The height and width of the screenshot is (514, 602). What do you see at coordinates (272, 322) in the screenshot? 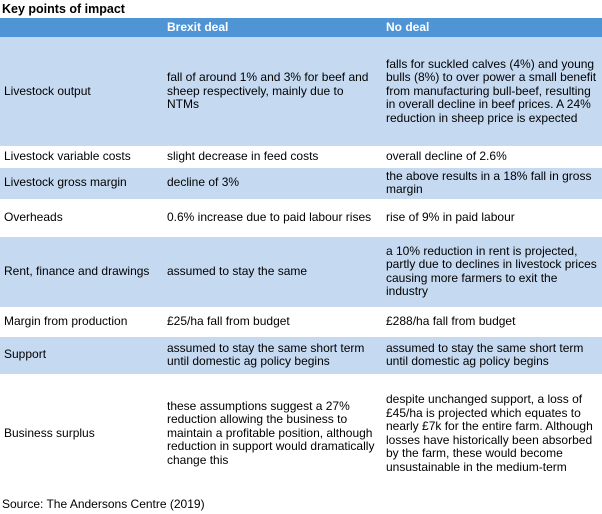
I see `table-cell: £25/ha fall from budget` at bounding box center [272, 322].